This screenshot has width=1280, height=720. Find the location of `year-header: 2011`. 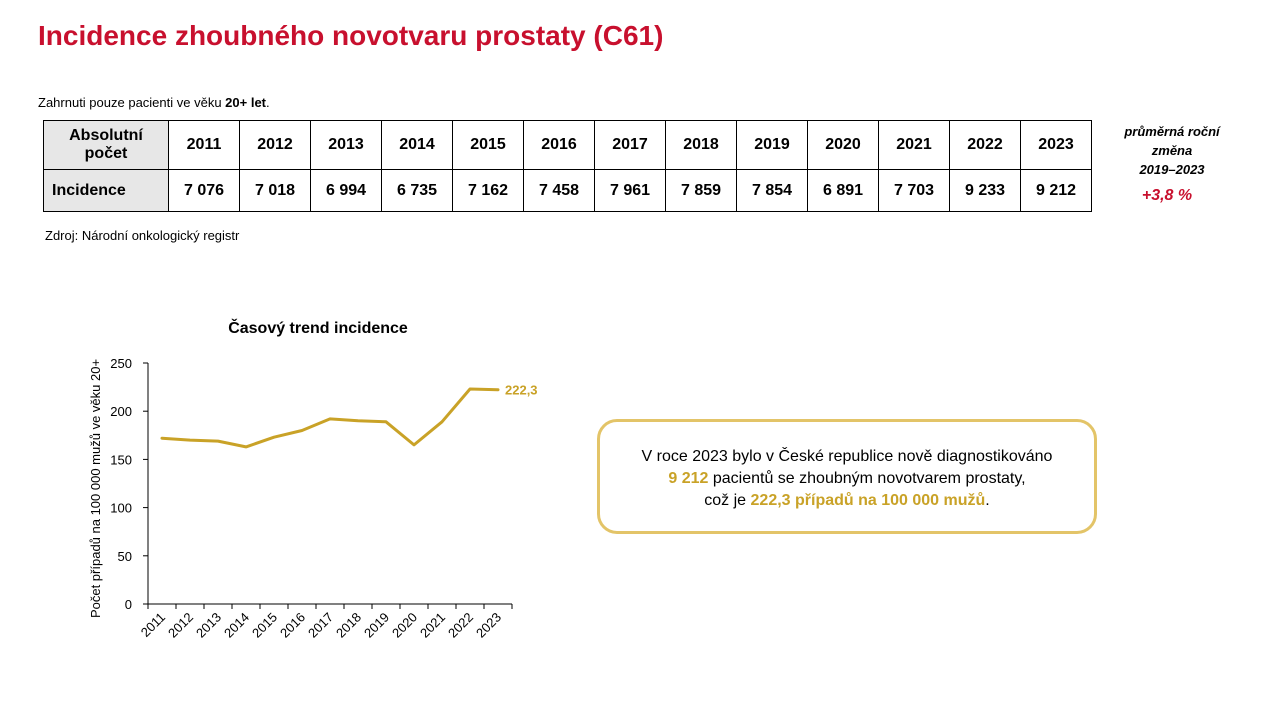

year-header: 2011 is located at coordinates (204, 145).